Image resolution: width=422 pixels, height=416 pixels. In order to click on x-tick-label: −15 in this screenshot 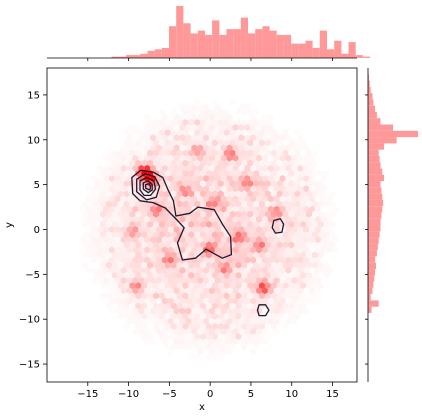, I will do `click(87, 394)`.